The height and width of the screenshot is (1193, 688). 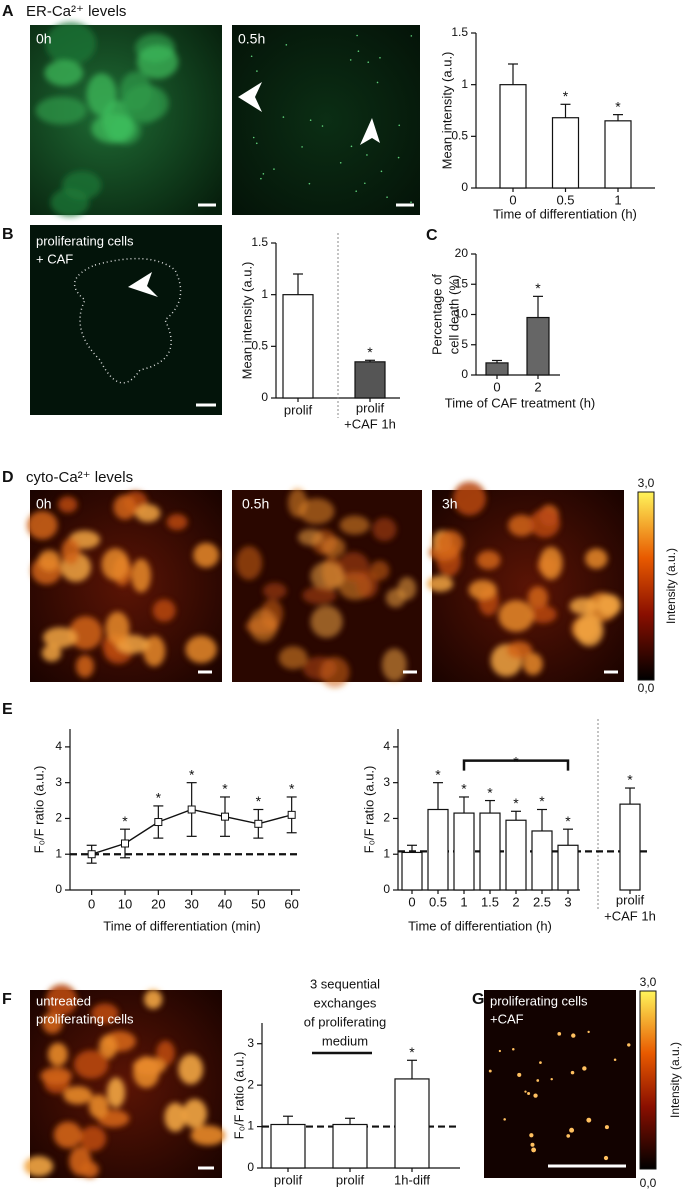 What do you see at coordinates (565, 199) in the screenshot?
I see `x-tick-label: 0.5` at bounding box center [565, 199].